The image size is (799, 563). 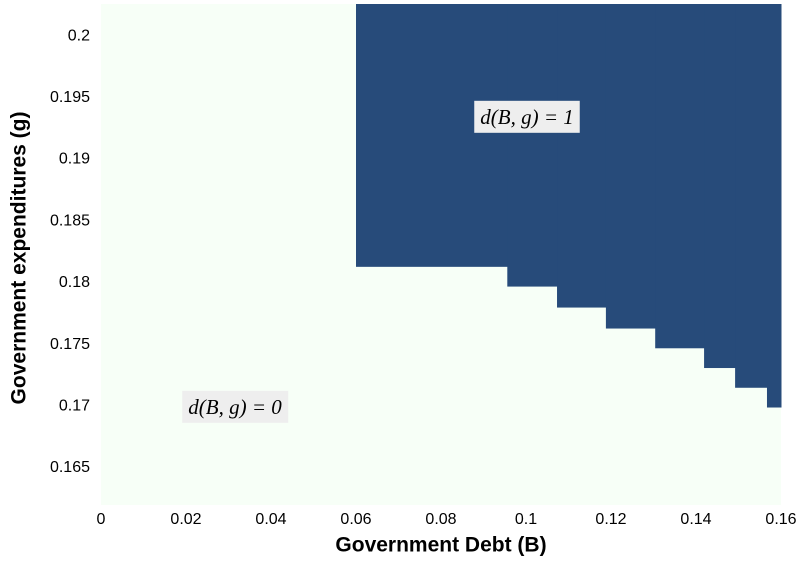 I want to click on x-tick-label: 0.14, so click(x=695, y=519).